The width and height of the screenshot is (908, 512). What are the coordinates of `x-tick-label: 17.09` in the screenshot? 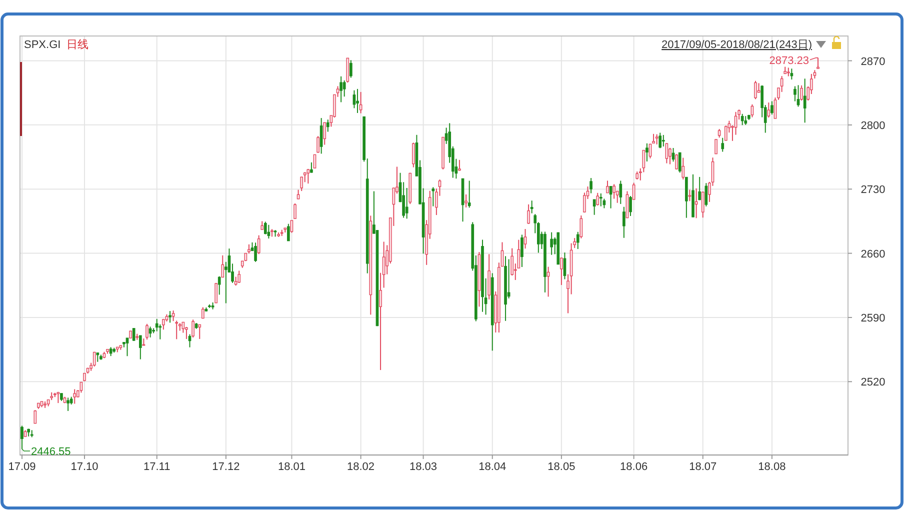 It's located at (22, 467).